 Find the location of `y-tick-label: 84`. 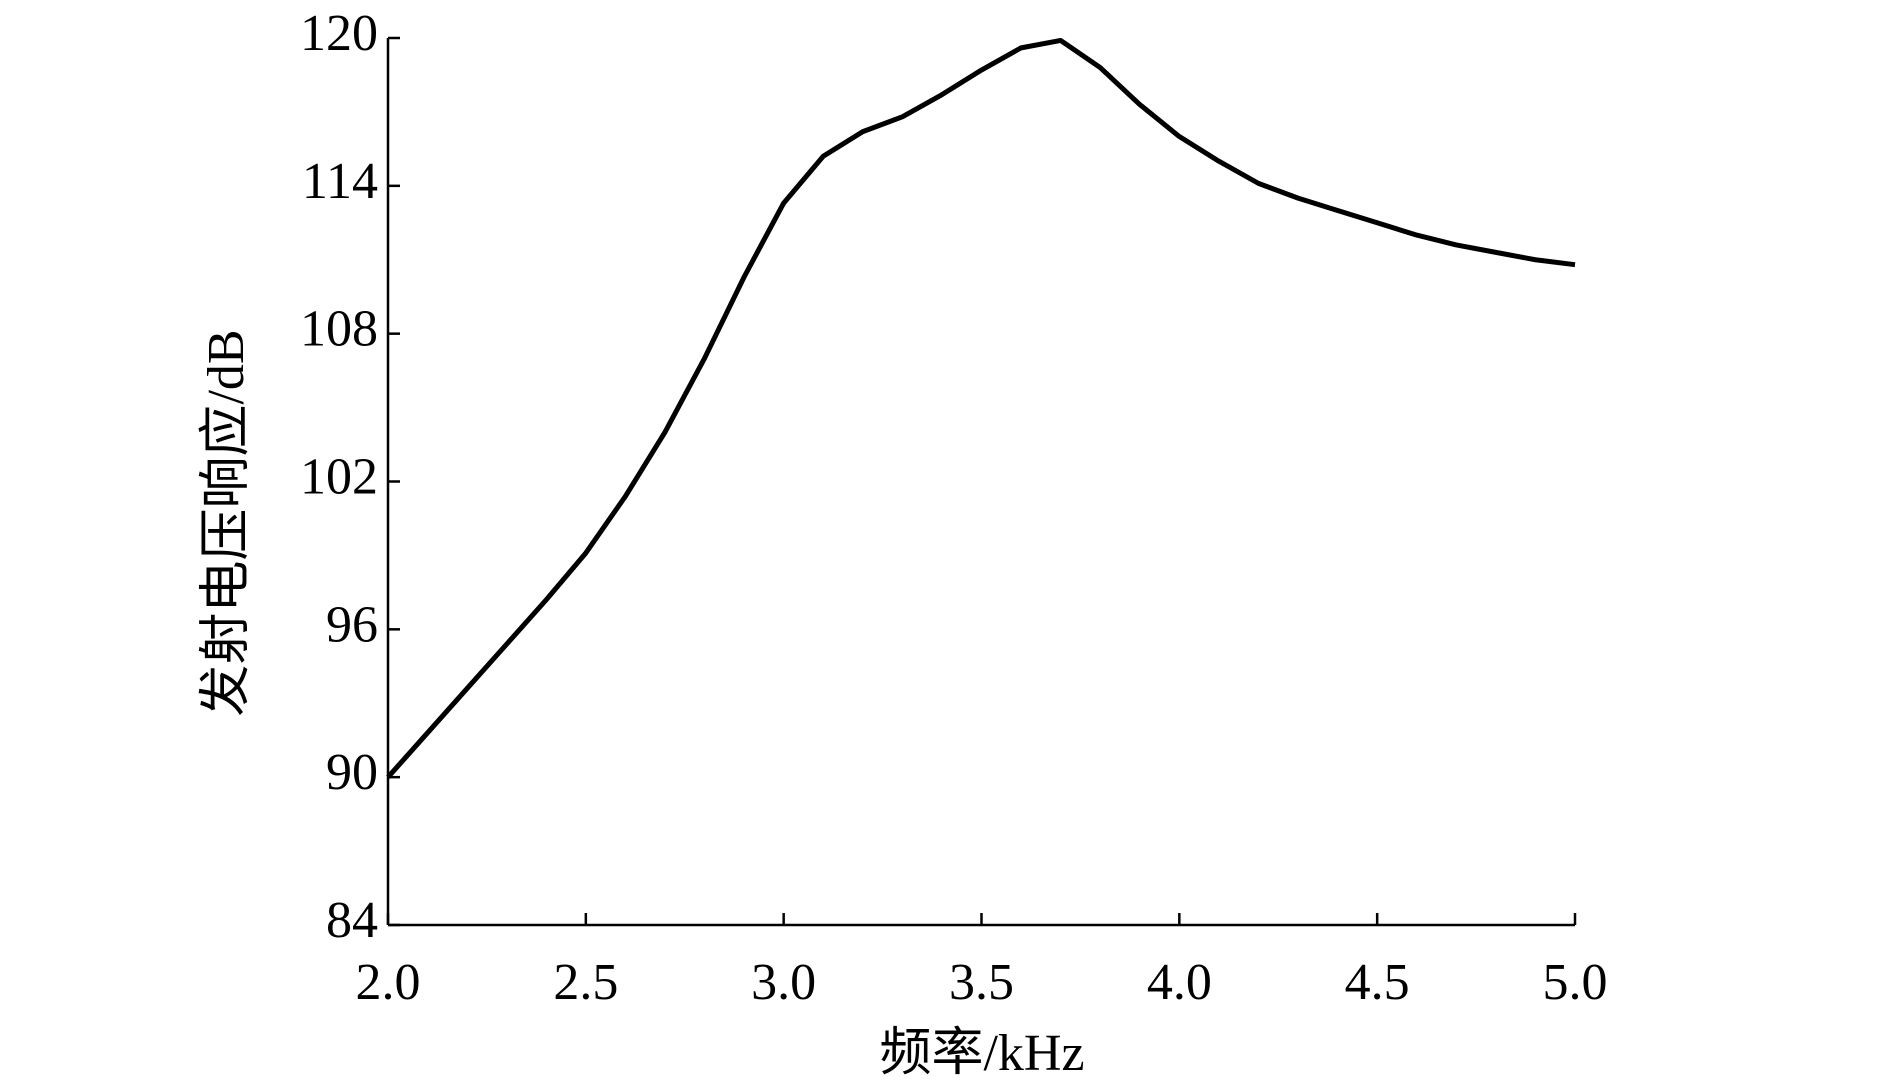

y-tick-label: 84 is located at coordinates (352, 920).